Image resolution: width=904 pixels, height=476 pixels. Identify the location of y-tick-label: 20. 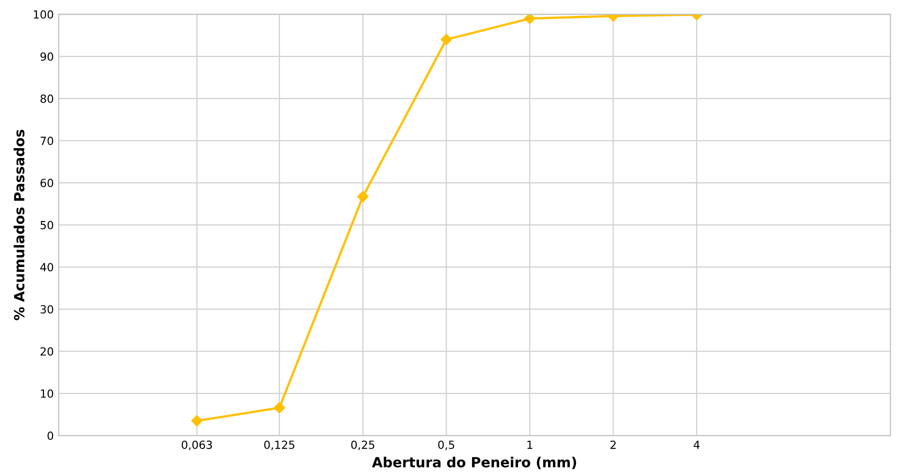
(47, 351).